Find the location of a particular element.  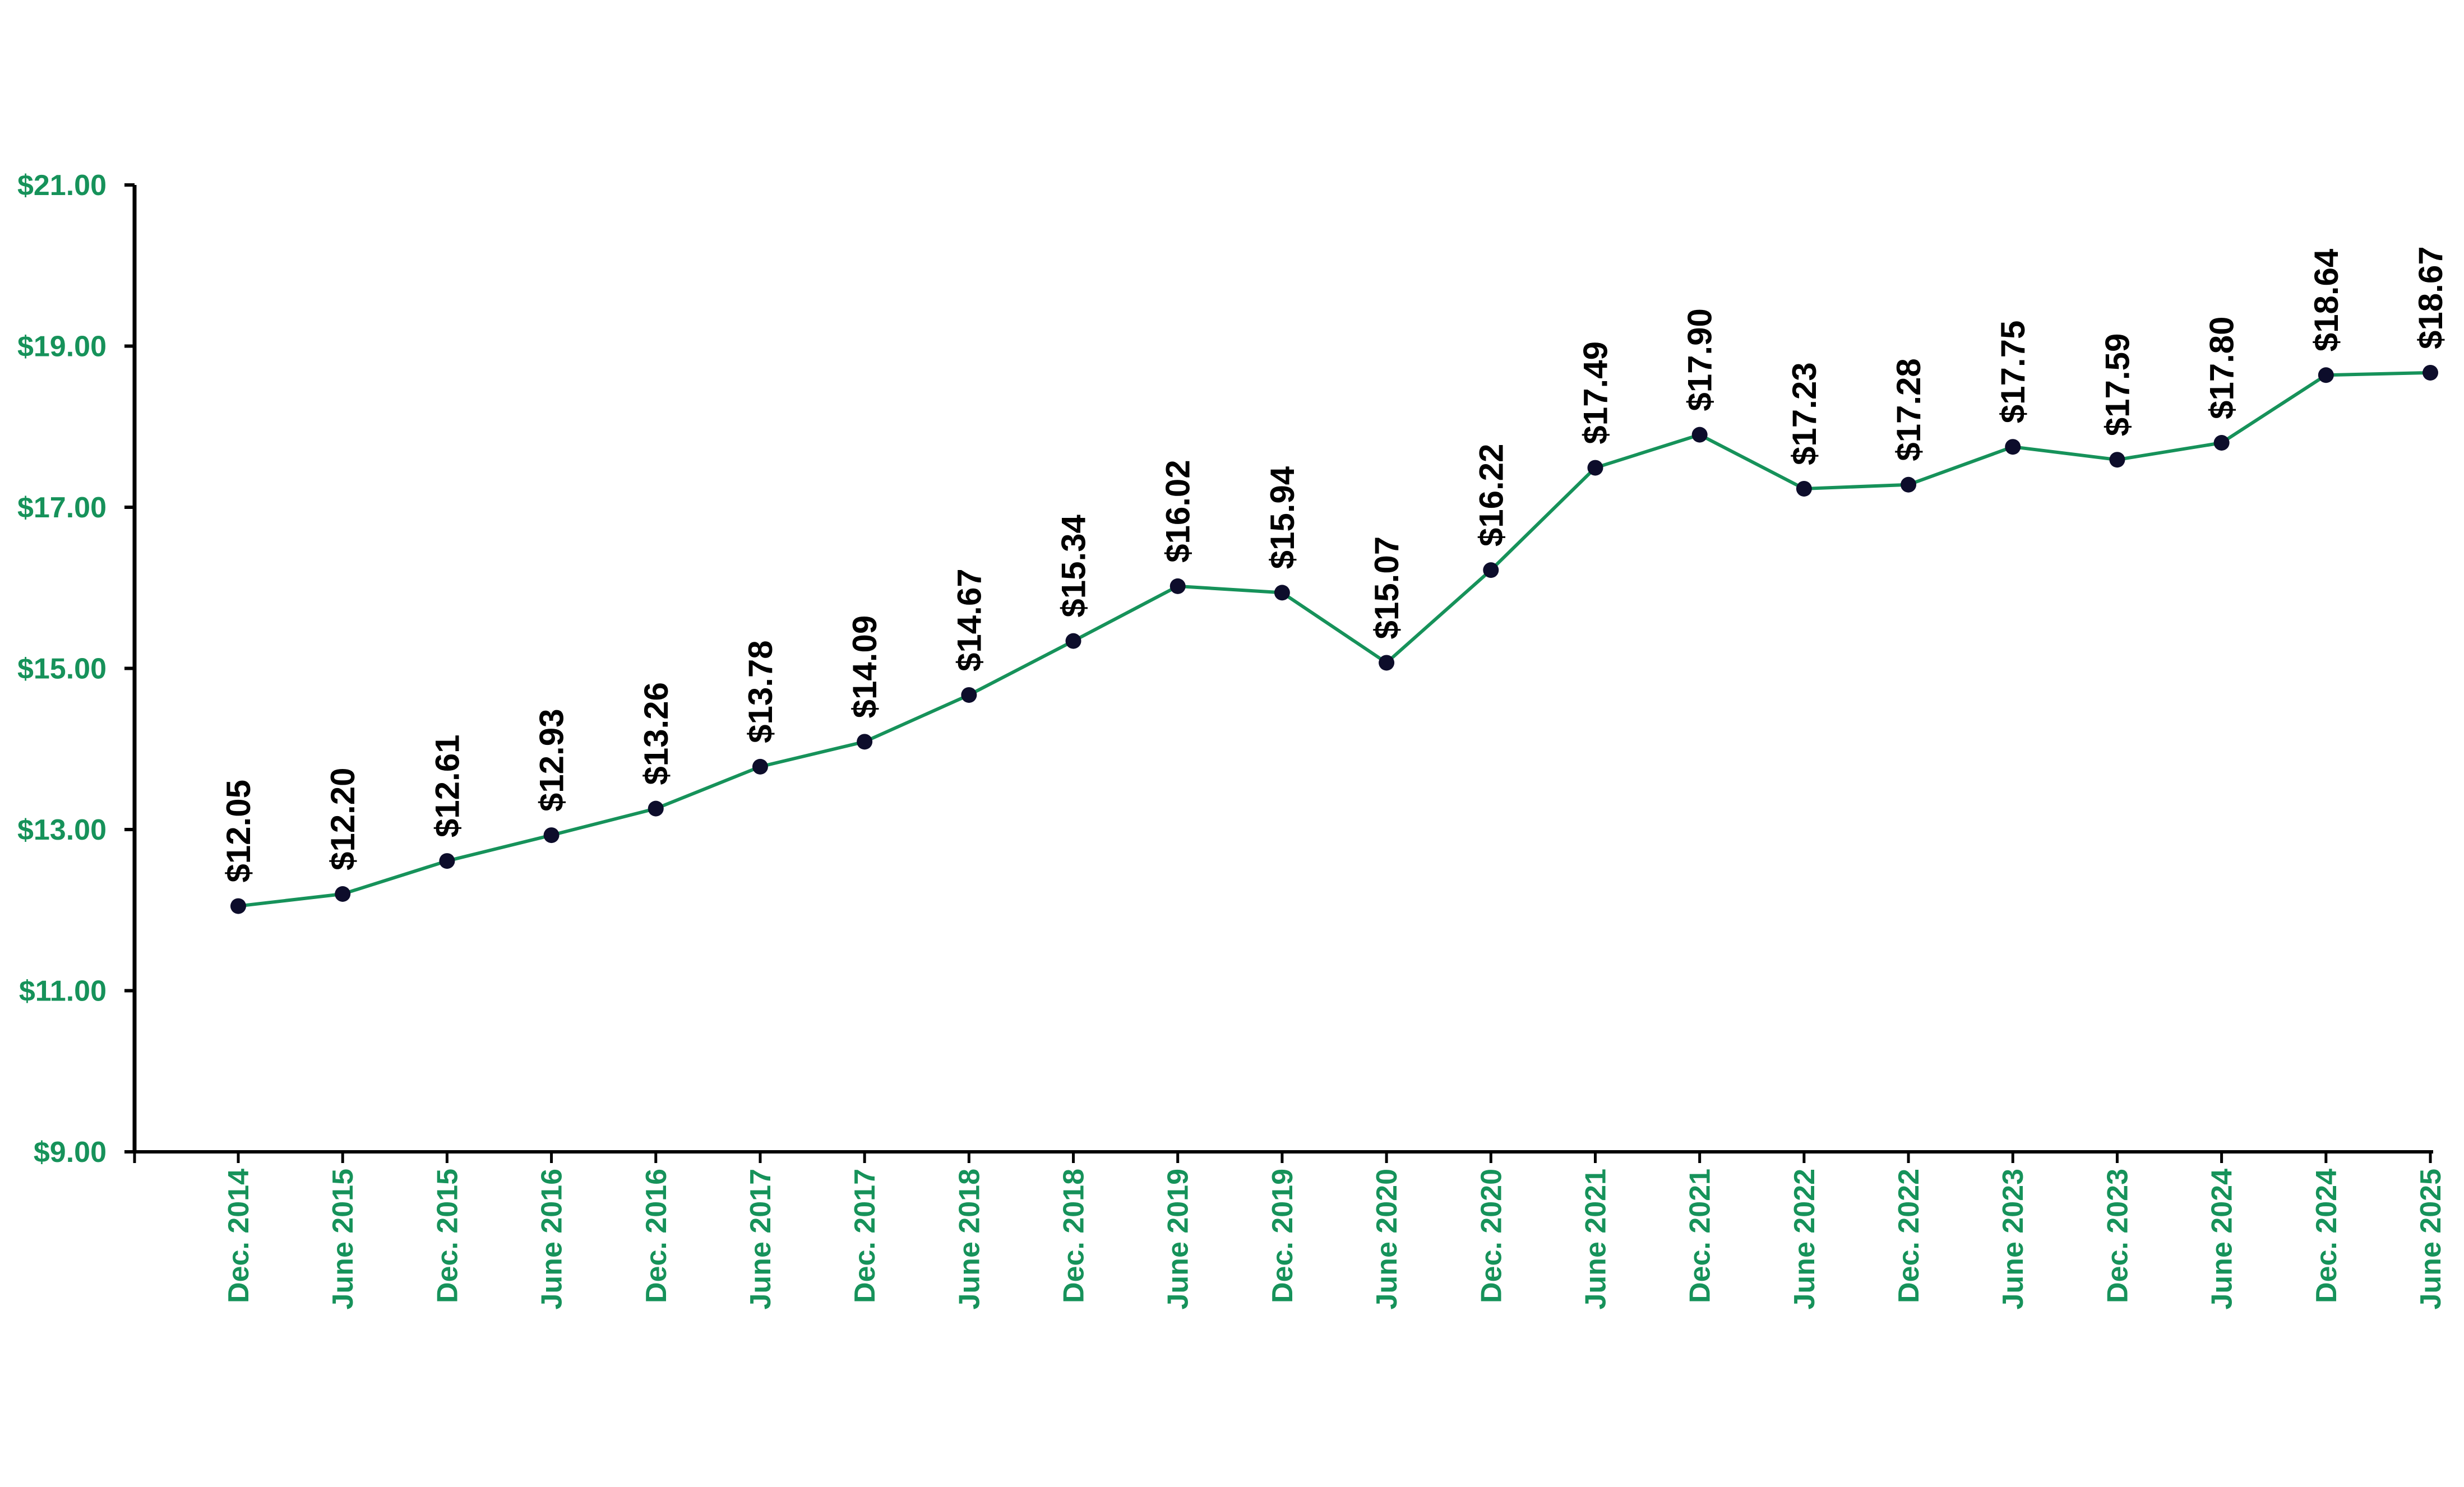

x-tick-label: June 2020 is located at coordinates (1387, 1239).